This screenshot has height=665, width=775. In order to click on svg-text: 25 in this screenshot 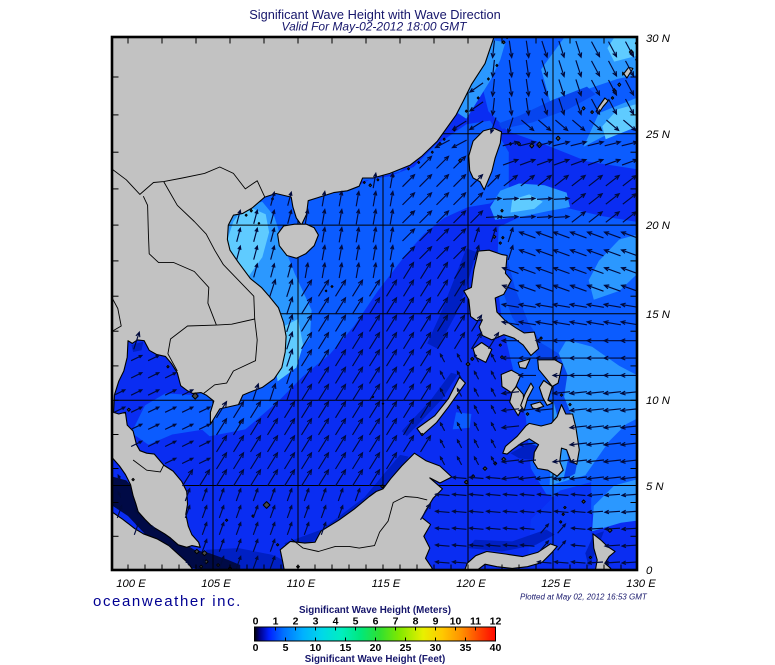, I will do `click(406, 648)`.